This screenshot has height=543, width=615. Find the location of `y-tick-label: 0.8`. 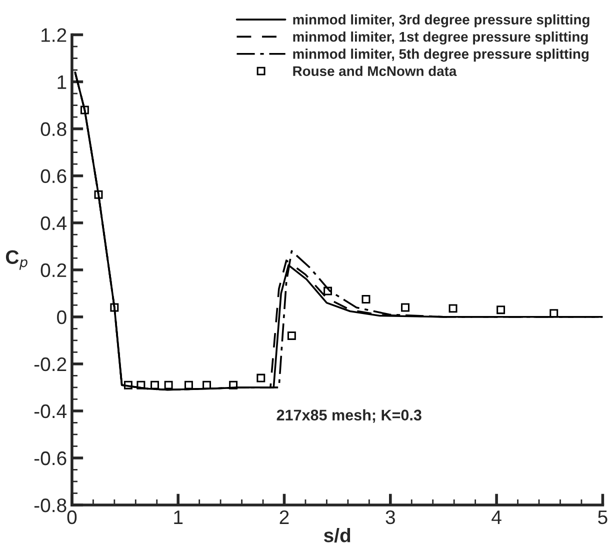

y-tick-label: 0.8 is located at coordinates (53, 129).